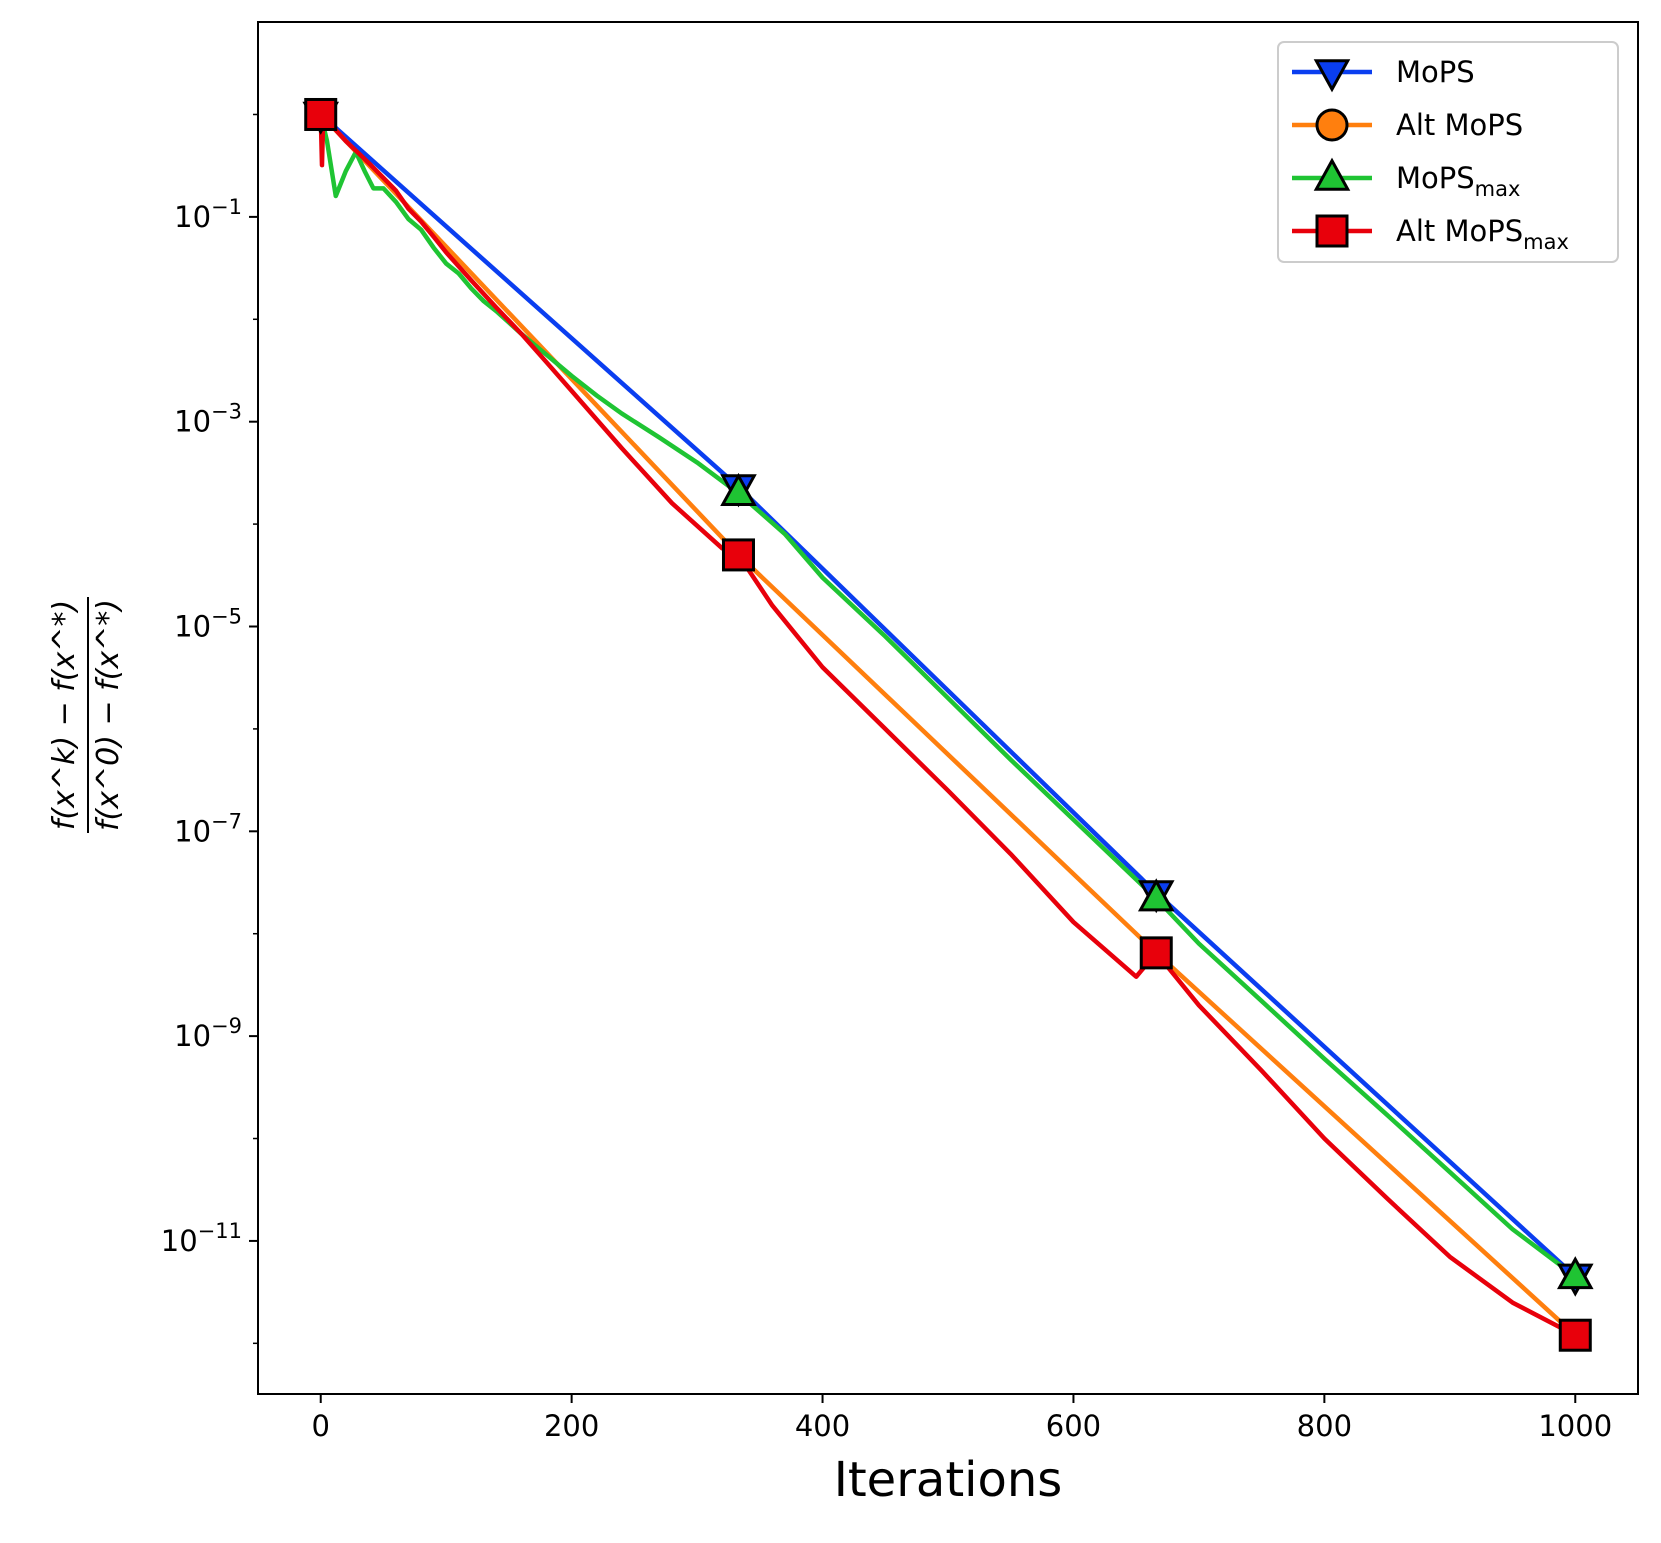  What do you see at coordinates (208, 1033) in the screenshot?
I see `y-tick-label: 10⁻⁹` at bounding box center [208, 1033].